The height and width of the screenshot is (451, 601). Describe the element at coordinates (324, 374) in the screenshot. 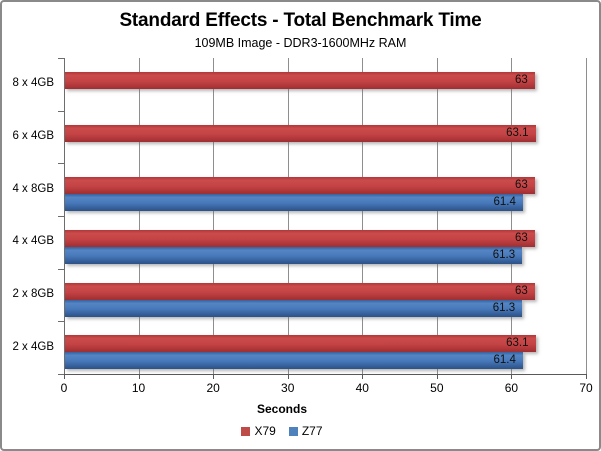

I see `x-axis-line` at that location.